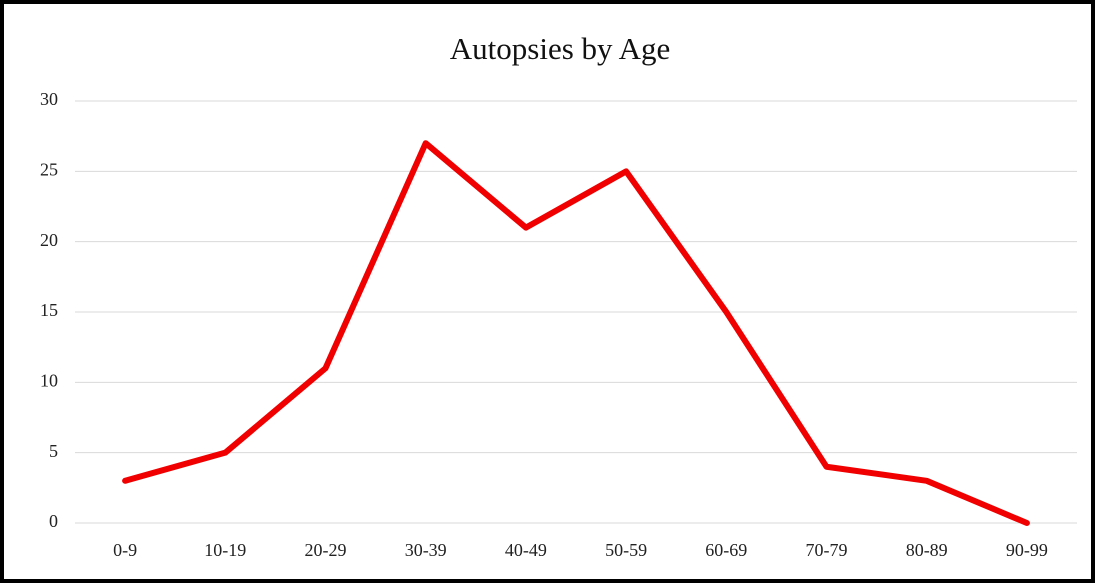 The width and height of the screenshot is (1095, 583). Describe the element at coordinates (125, 550) in the screenshot. I see `x-tick-label: 0-9` at that location.